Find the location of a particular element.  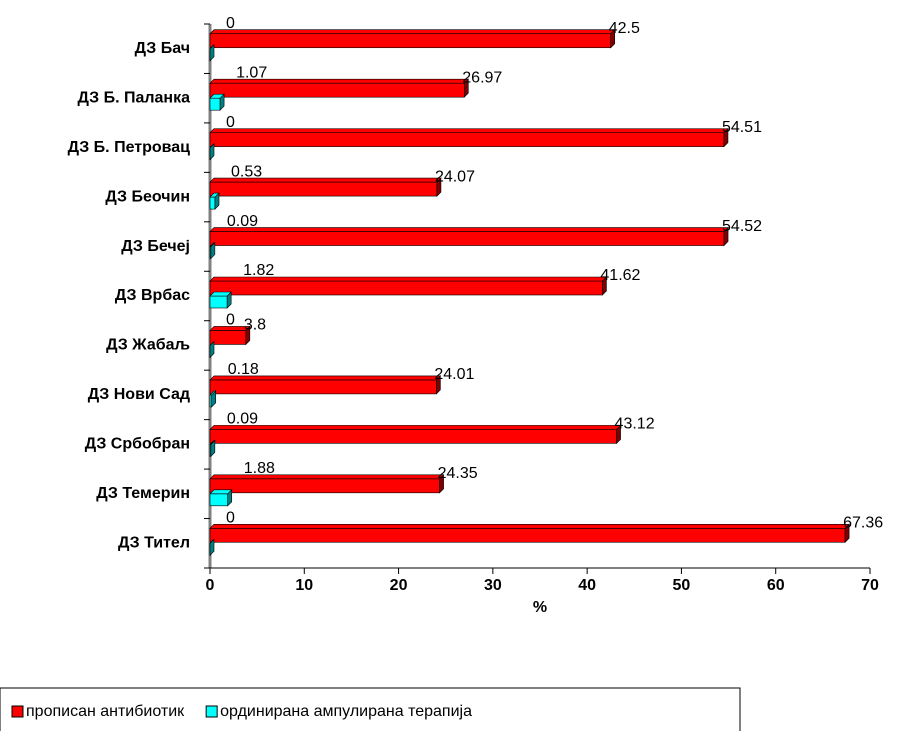

data-label: 24.07 is located at coordinates (455, 176).